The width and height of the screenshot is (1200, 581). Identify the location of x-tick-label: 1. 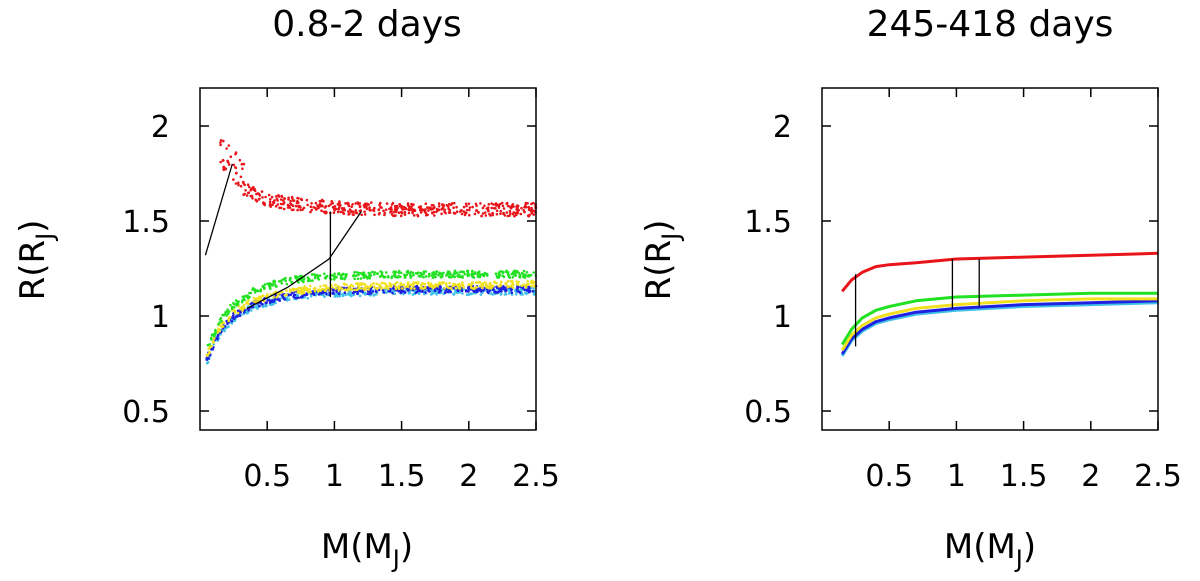
(334, 476).